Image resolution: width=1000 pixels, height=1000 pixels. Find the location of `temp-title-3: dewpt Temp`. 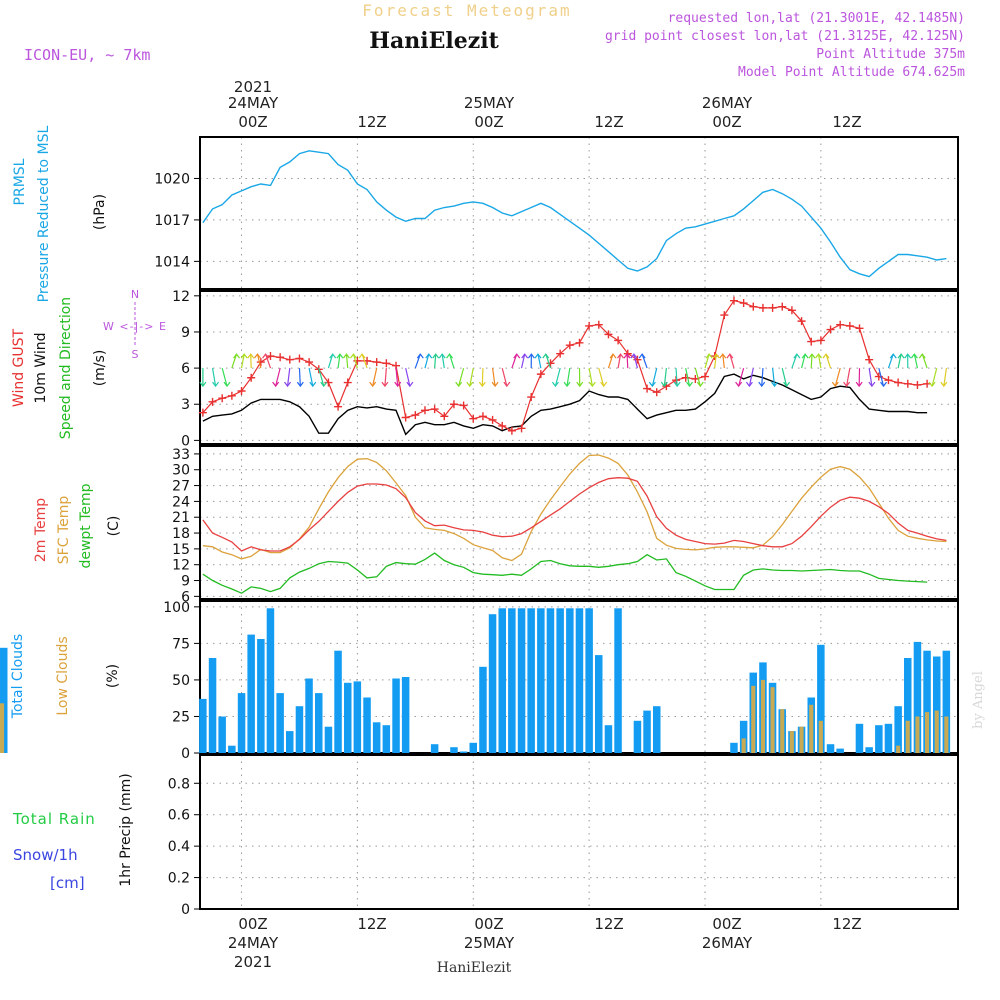

temp-title-3: dewpt Temp is located at coordinates (86, 525).